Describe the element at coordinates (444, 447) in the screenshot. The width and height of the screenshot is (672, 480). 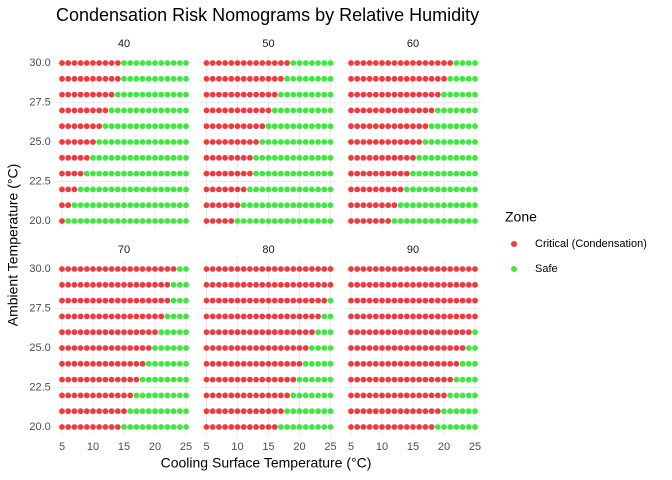
I see `x-tick-label: 20` at that location.